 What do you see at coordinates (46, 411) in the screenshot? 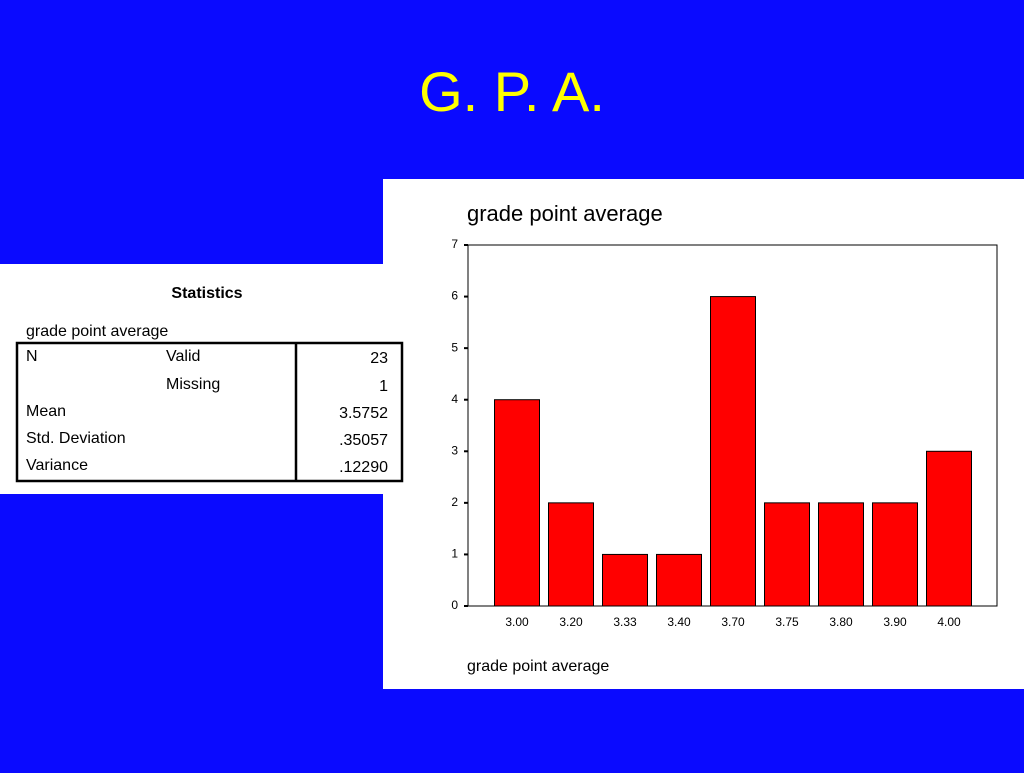
I see `row-label: Mean` at bounding box center [46, 411].